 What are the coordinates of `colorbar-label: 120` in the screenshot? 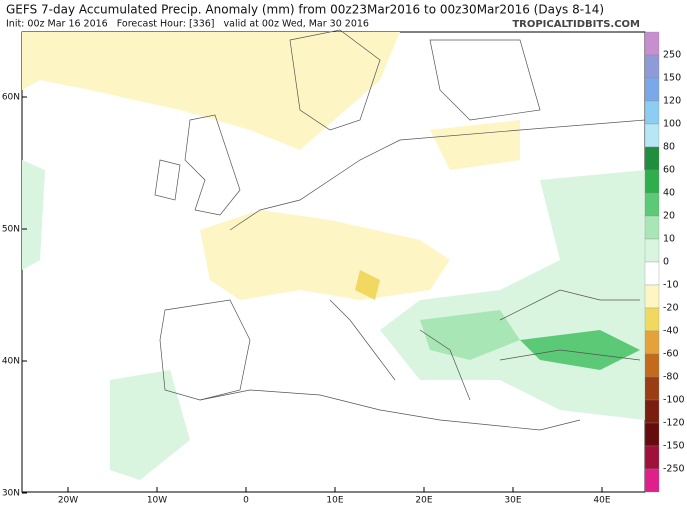 It's located at (672, 101).